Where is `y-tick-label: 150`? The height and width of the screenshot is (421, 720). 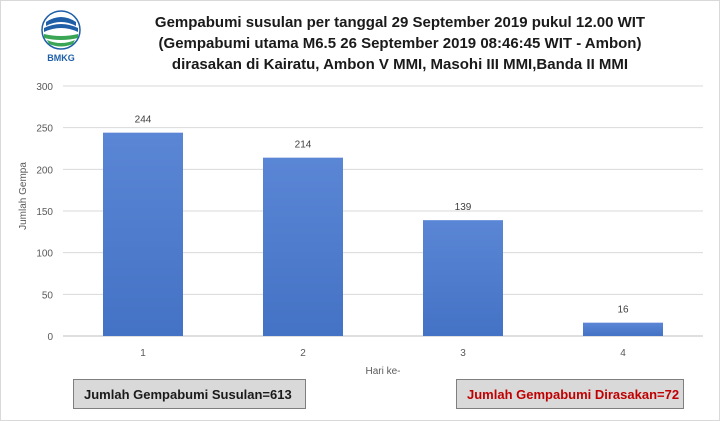 y-tick-label: 150 is located at coordinates (44, 212).